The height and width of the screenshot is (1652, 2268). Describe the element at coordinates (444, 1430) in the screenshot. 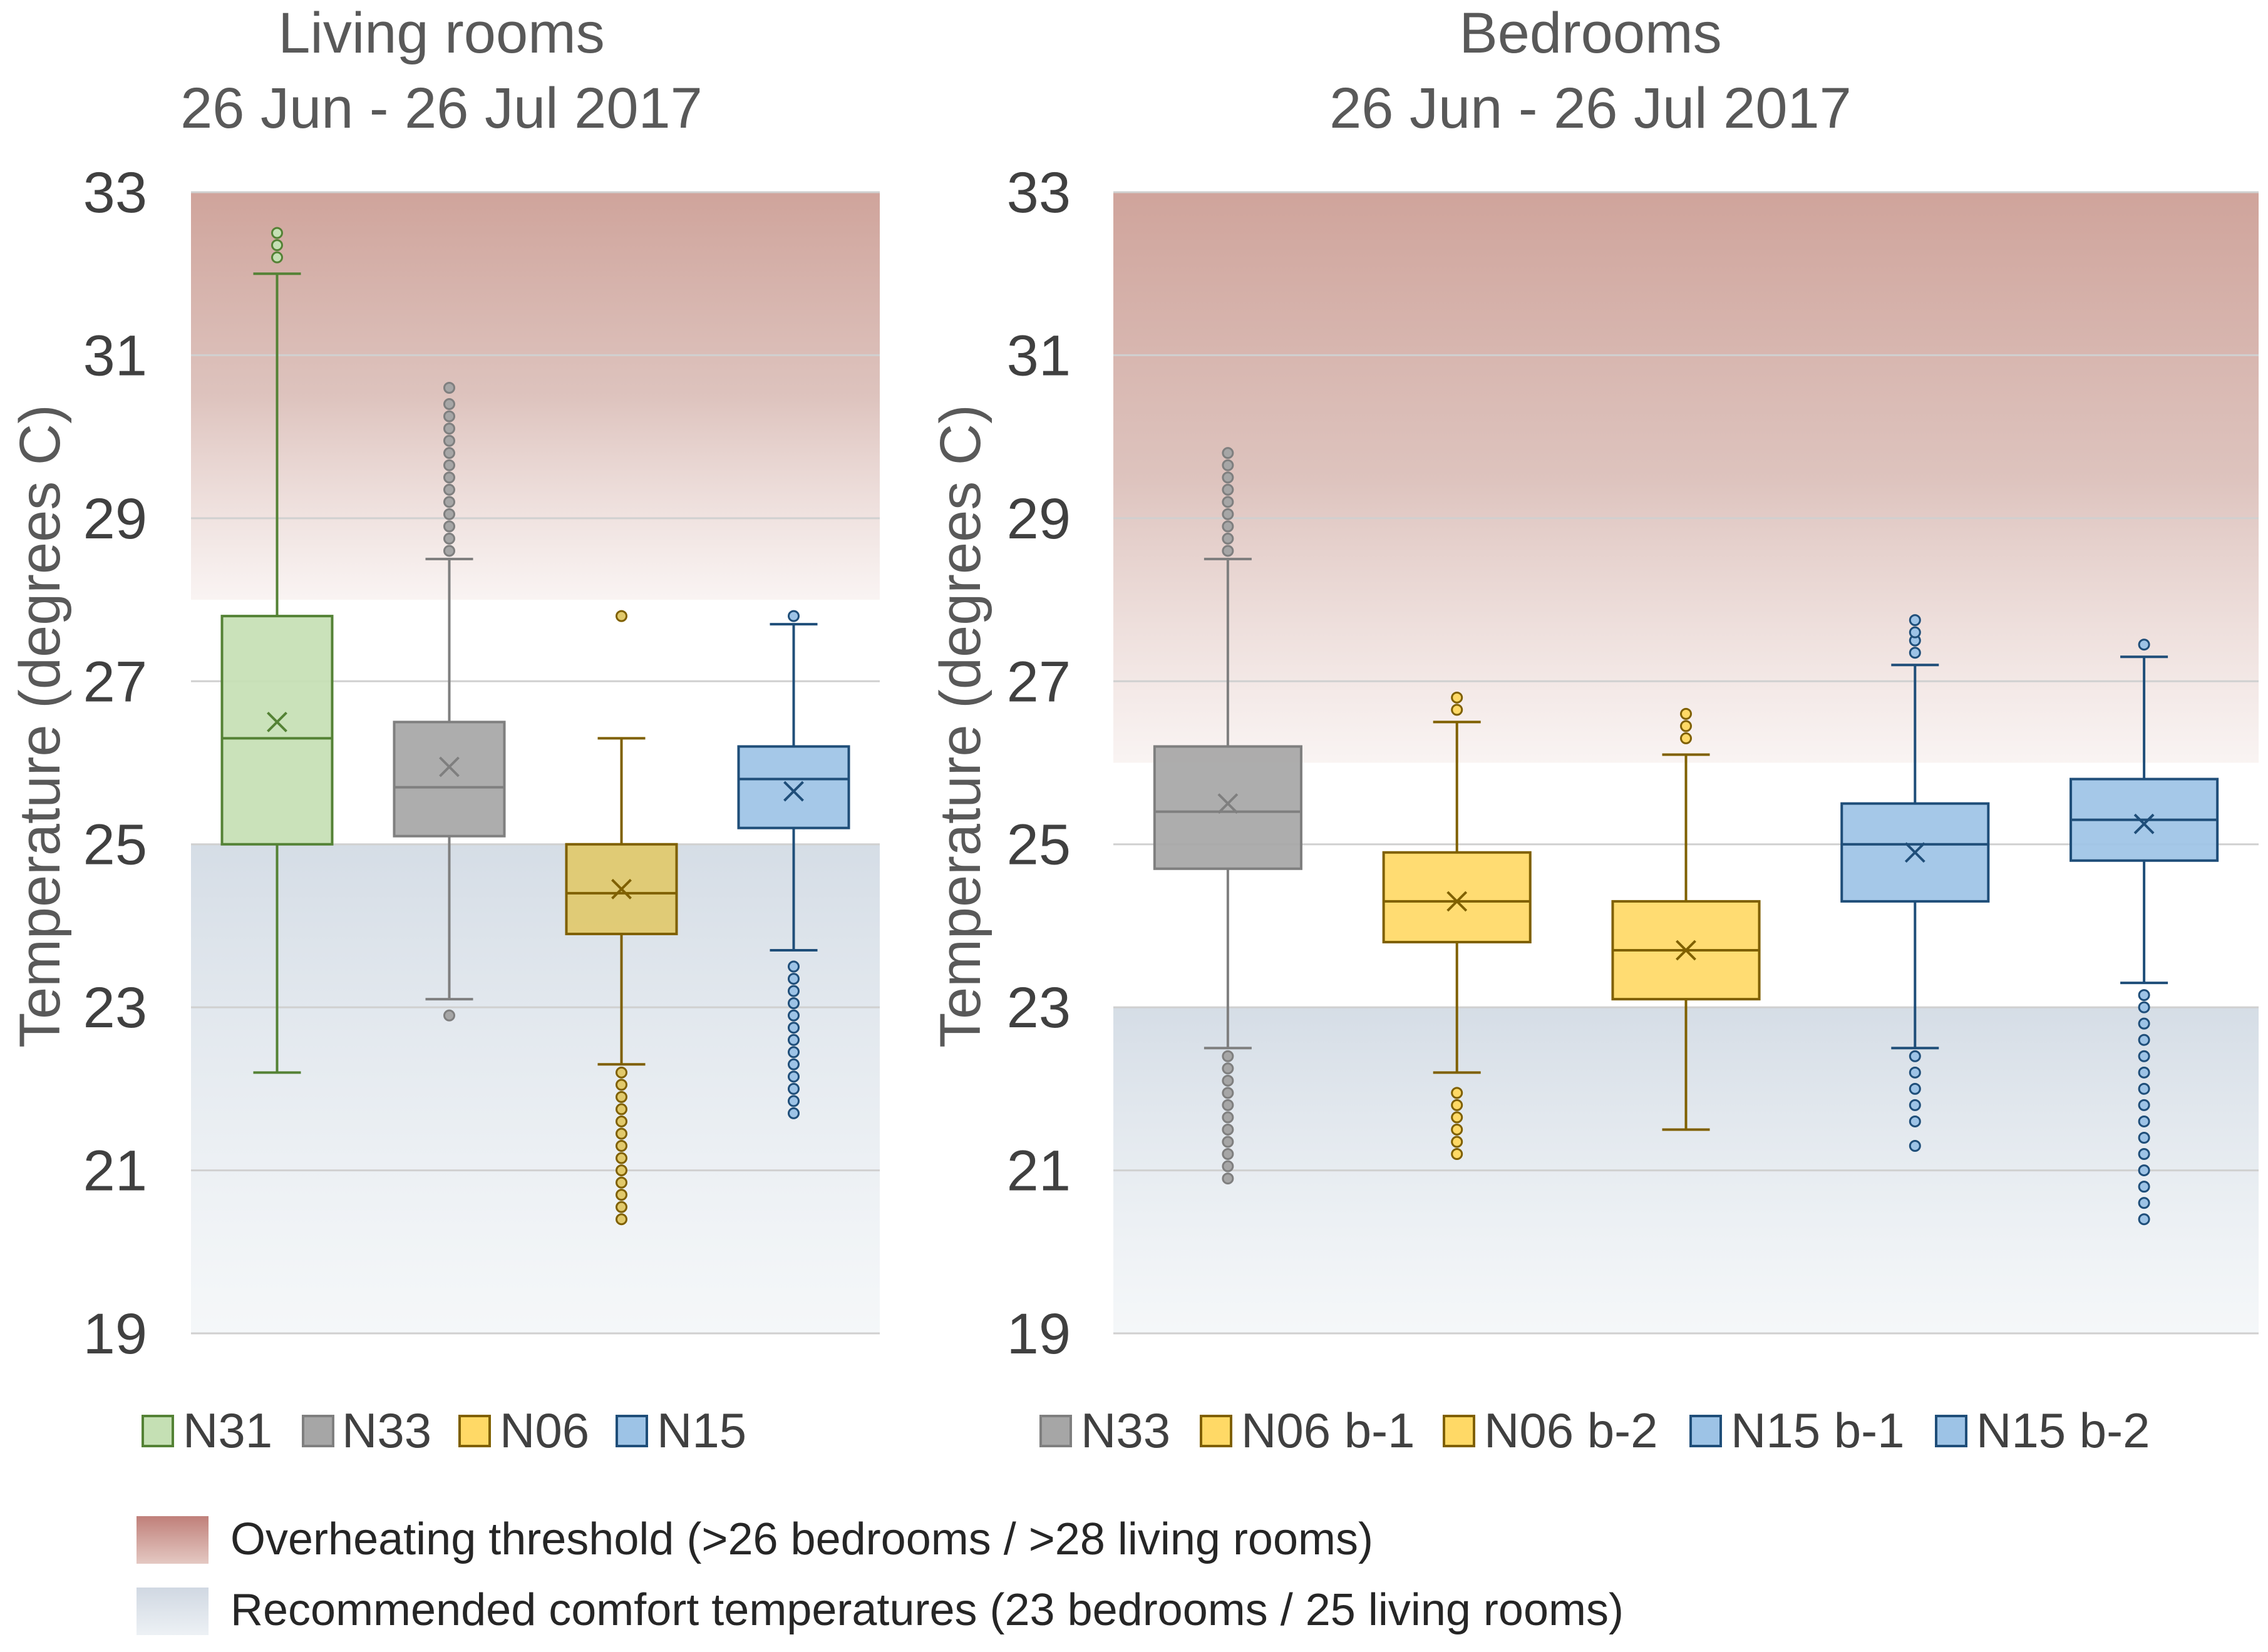

I see `living-rooms-legend: N31 N33 N06 N15` at that location.